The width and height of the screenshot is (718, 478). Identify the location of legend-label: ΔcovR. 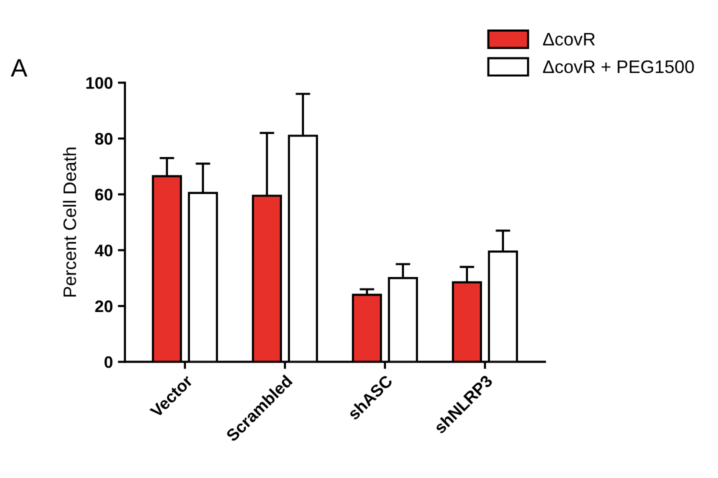
(569, 39).